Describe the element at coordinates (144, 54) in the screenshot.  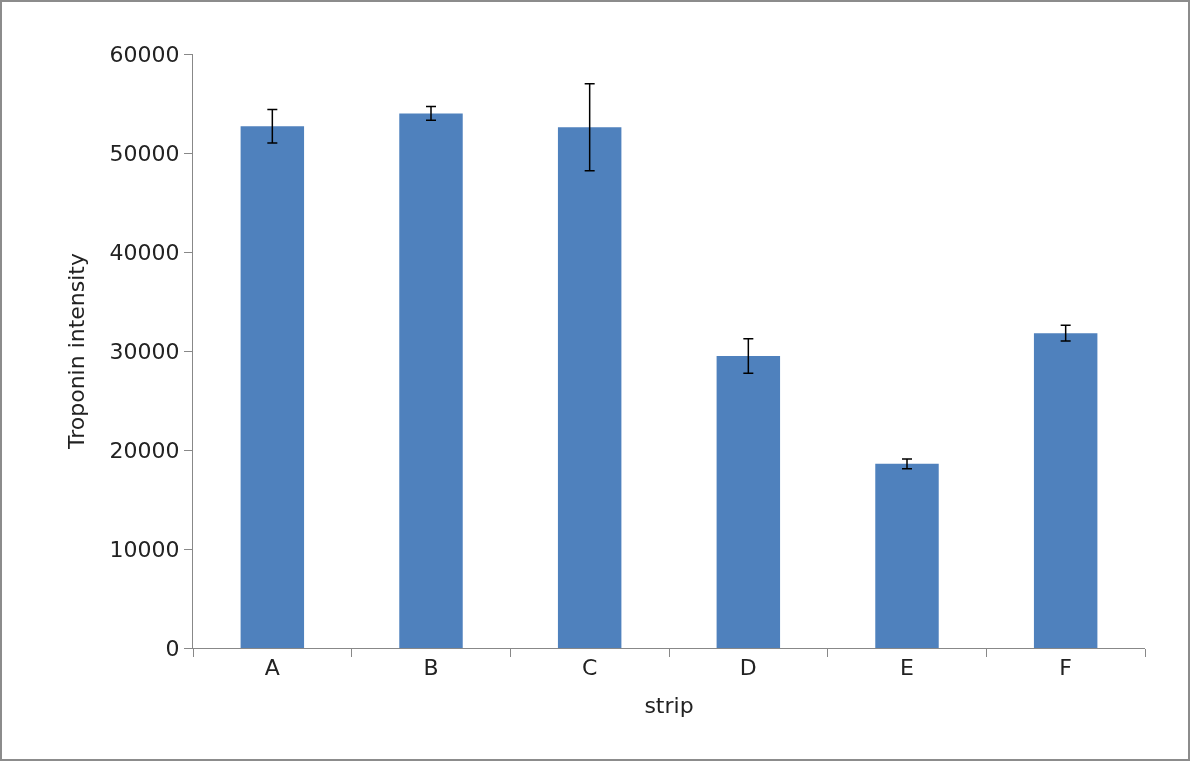
I see `y-tick-label: 60000` at that location.